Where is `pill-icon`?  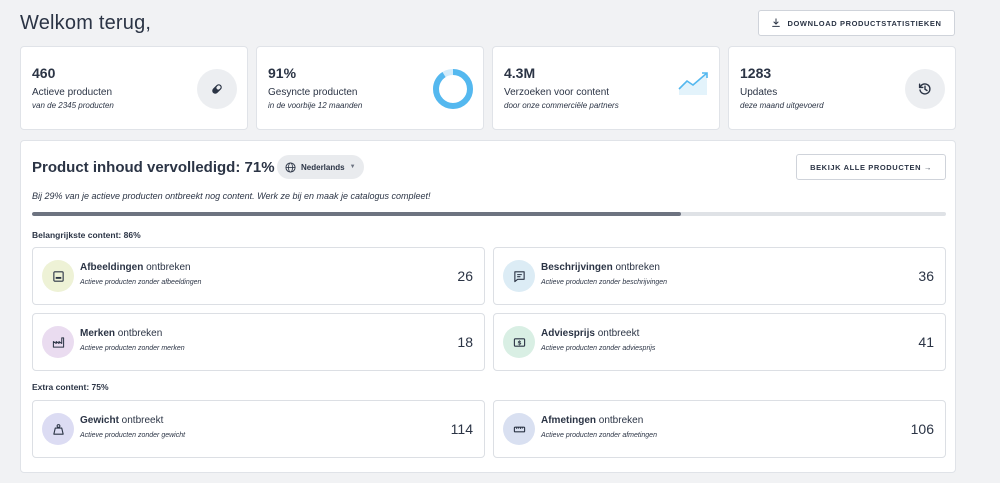 pill-icon is located at coordinates (217, 89).